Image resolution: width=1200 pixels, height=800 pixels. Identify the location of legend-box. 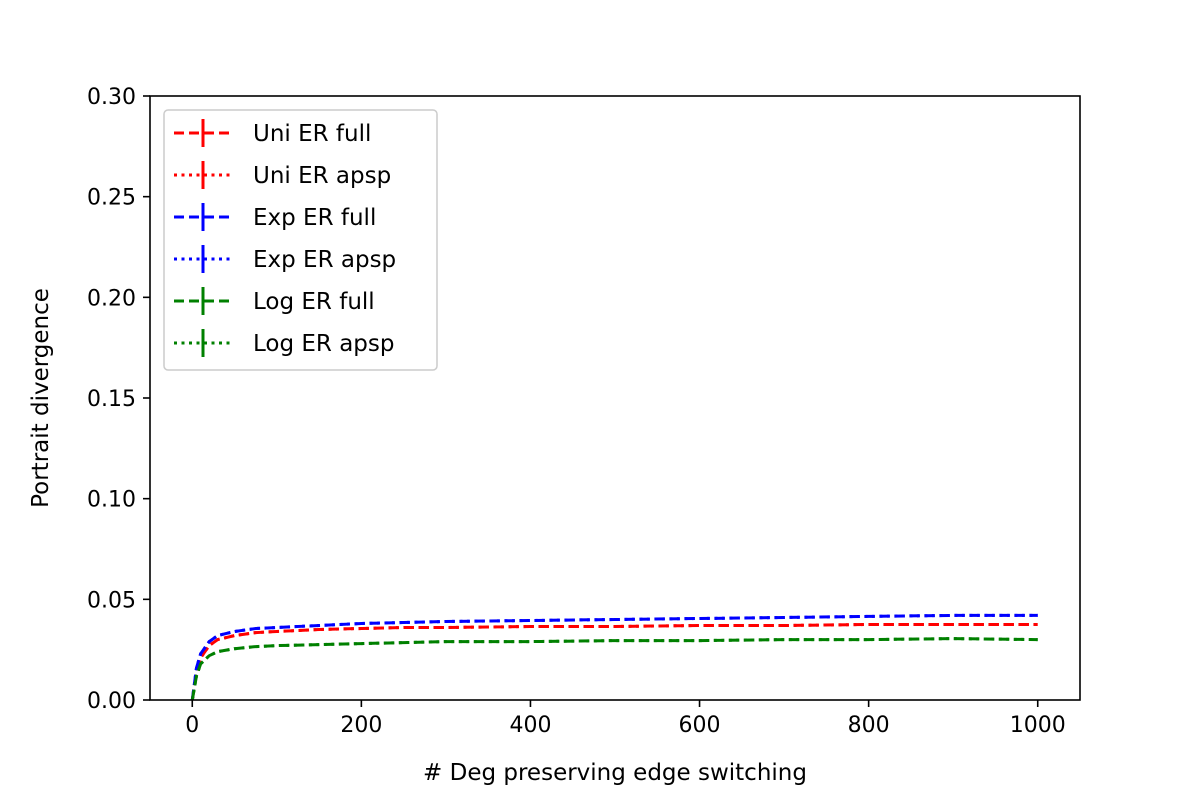
(300, 240).